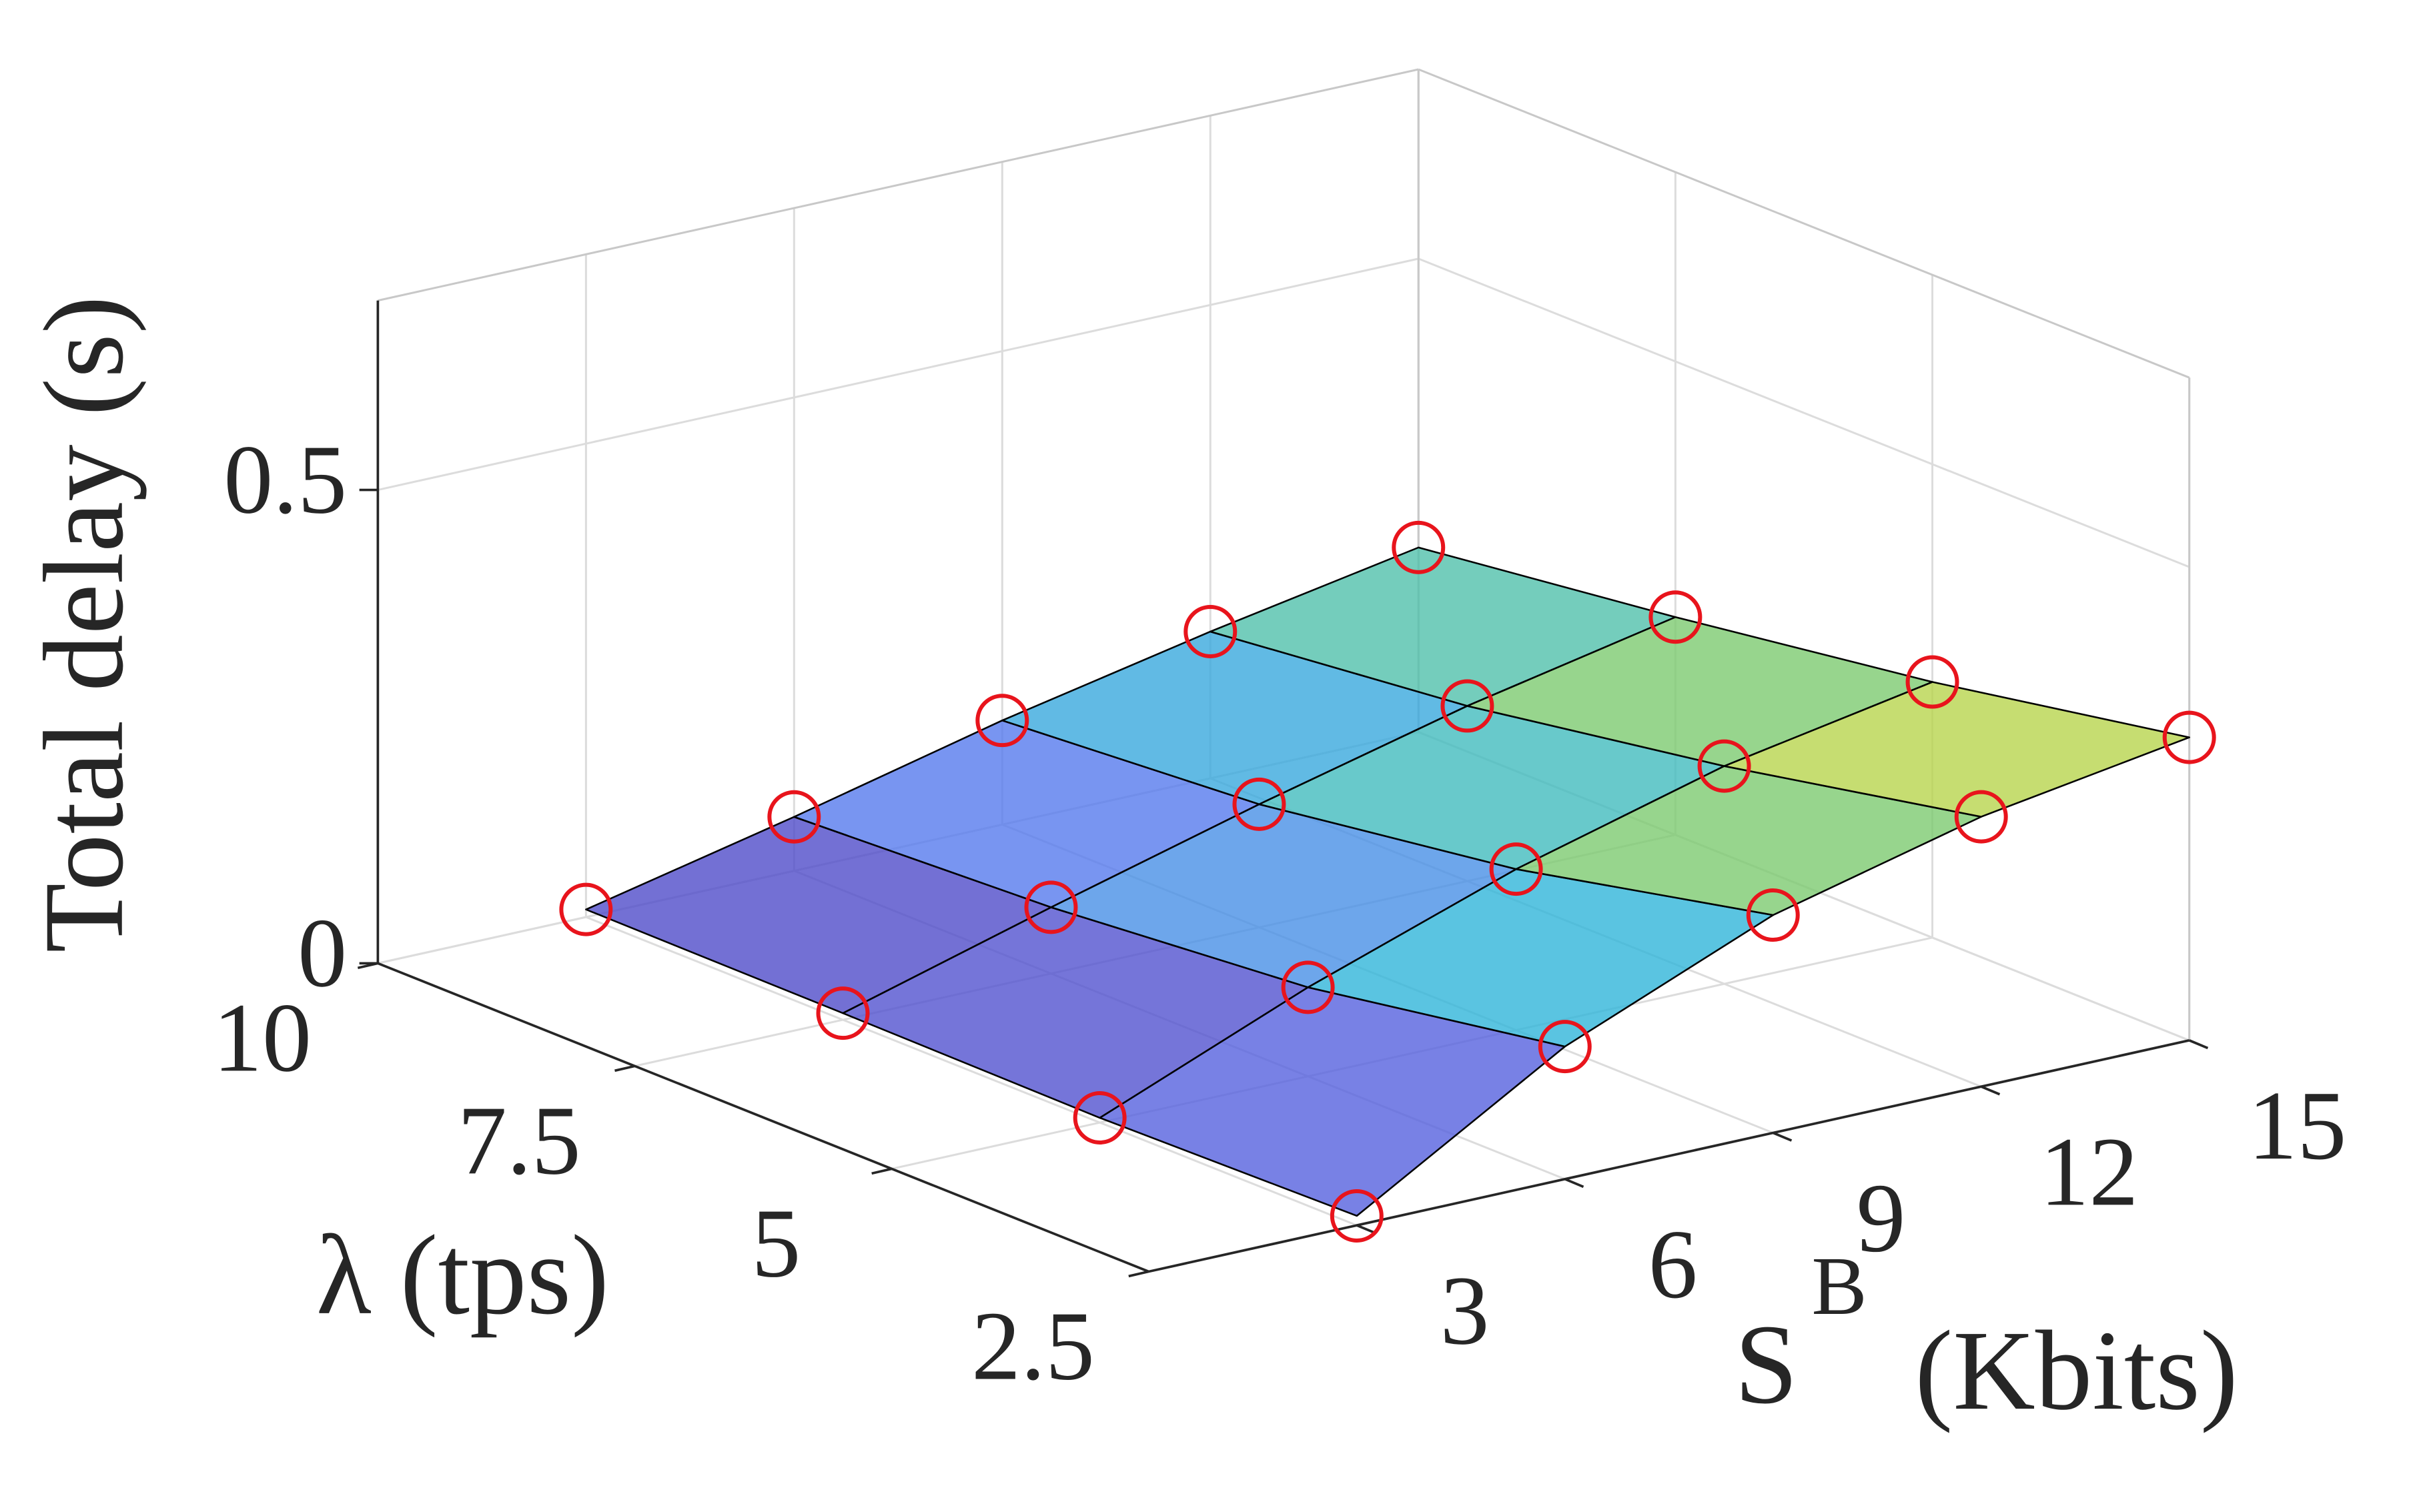 Image resolution: width=2413 pixels, height=1512 pixels. I want to click on x-tick-label: 3, so click(1465, 1310).